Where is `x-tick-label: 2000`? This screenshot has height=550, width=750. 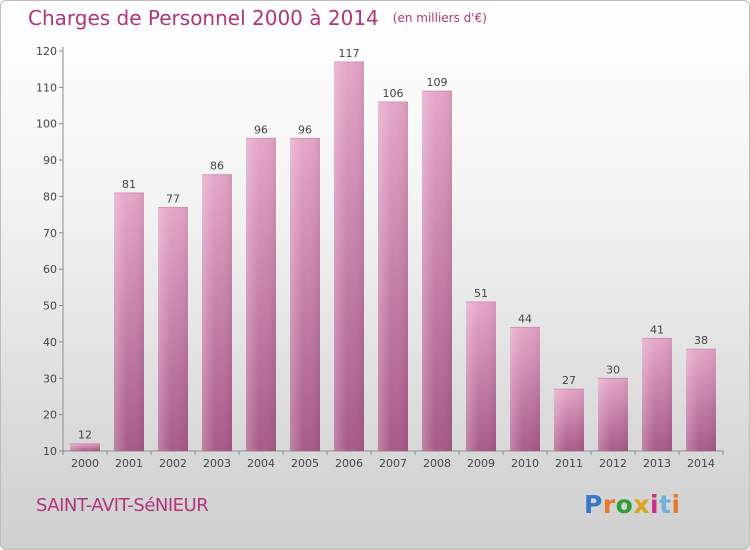 x-tick-label: 2000 is located at coordinates (85, 463).